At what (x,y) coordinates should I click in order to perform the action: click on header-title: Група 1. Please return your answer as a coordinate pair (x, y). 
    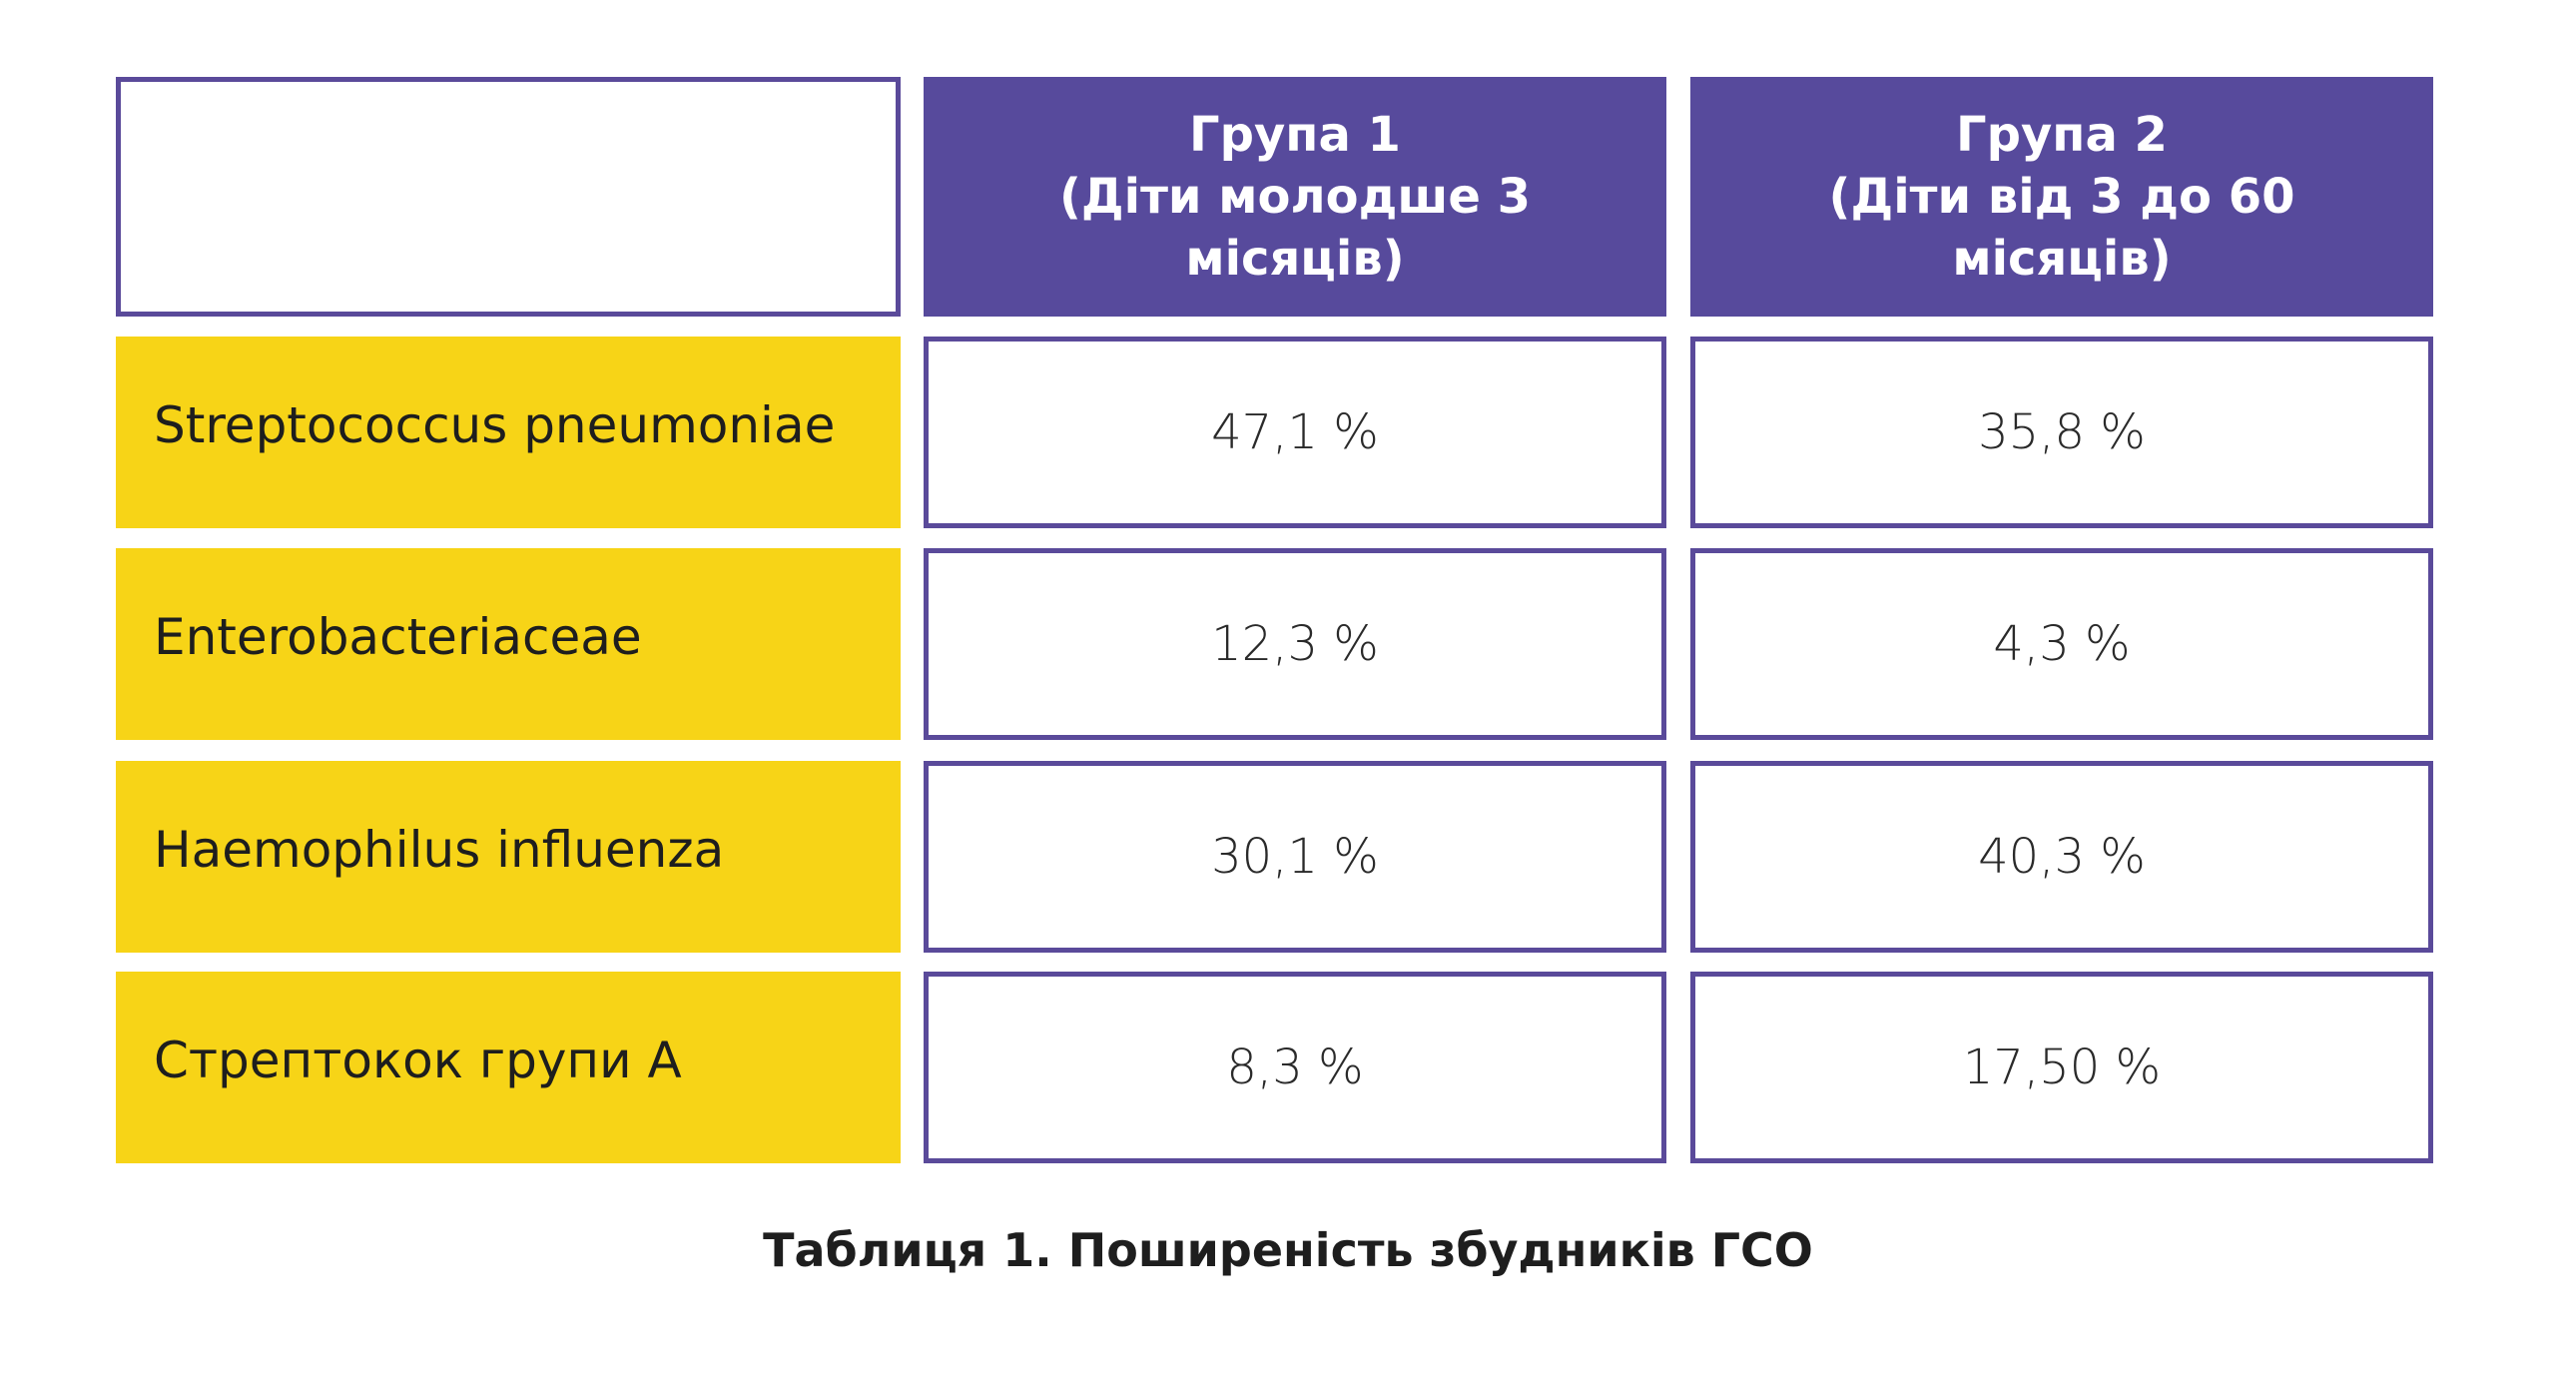
    Looking at the image, I should click on (1295, 135).